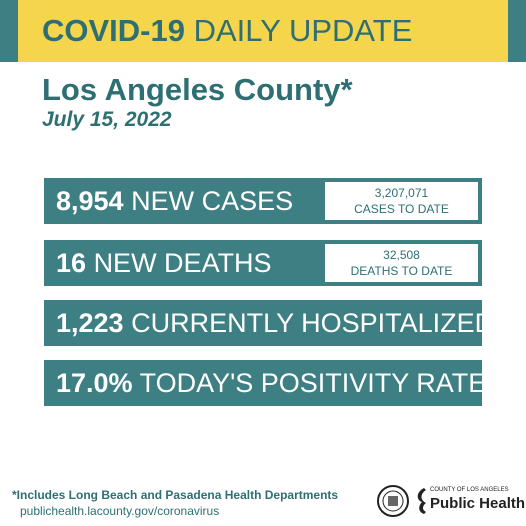 This screenshot has width=526, height=526. I want to click on logo-small: COUNTY OF LOS ANGELES, so click(469, 490).